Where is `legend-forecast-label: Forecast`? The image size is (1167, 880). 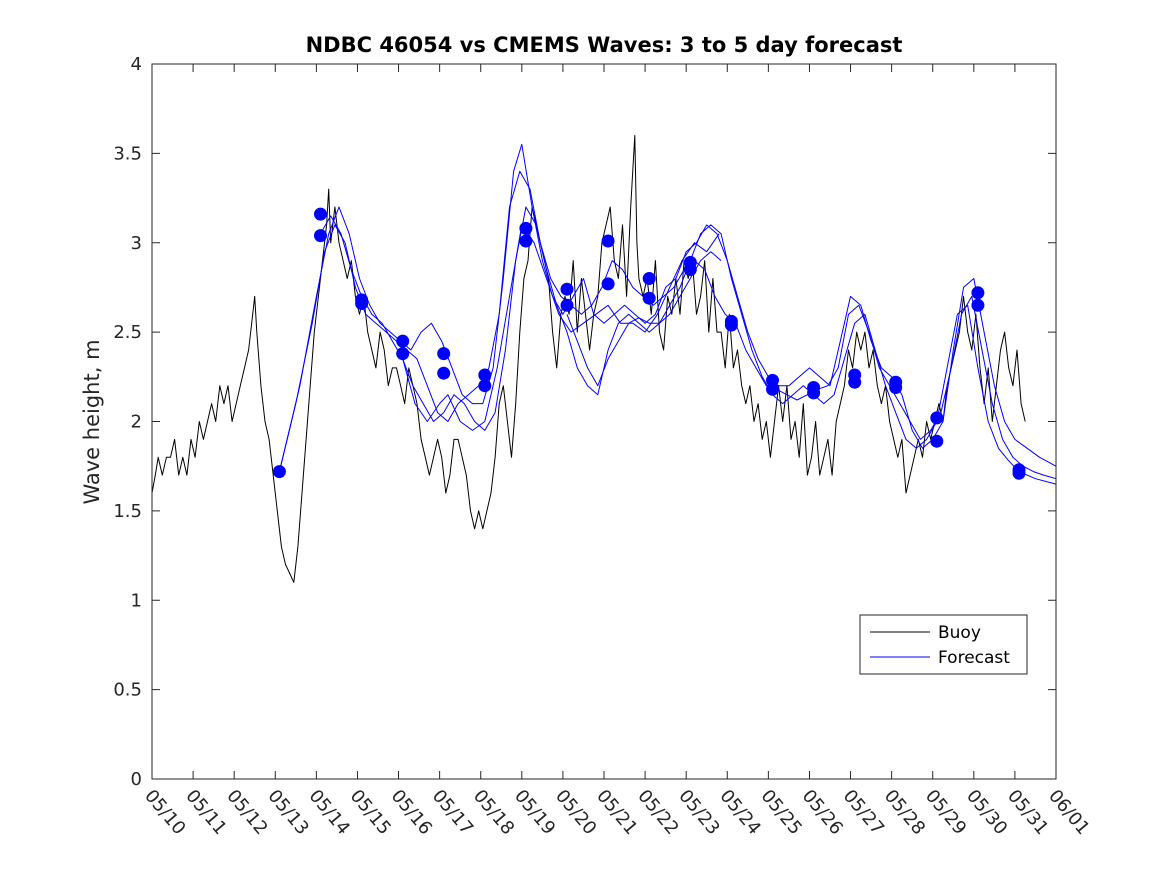
legend-forecast-label: Forecast is located at coordinates (974, 658).